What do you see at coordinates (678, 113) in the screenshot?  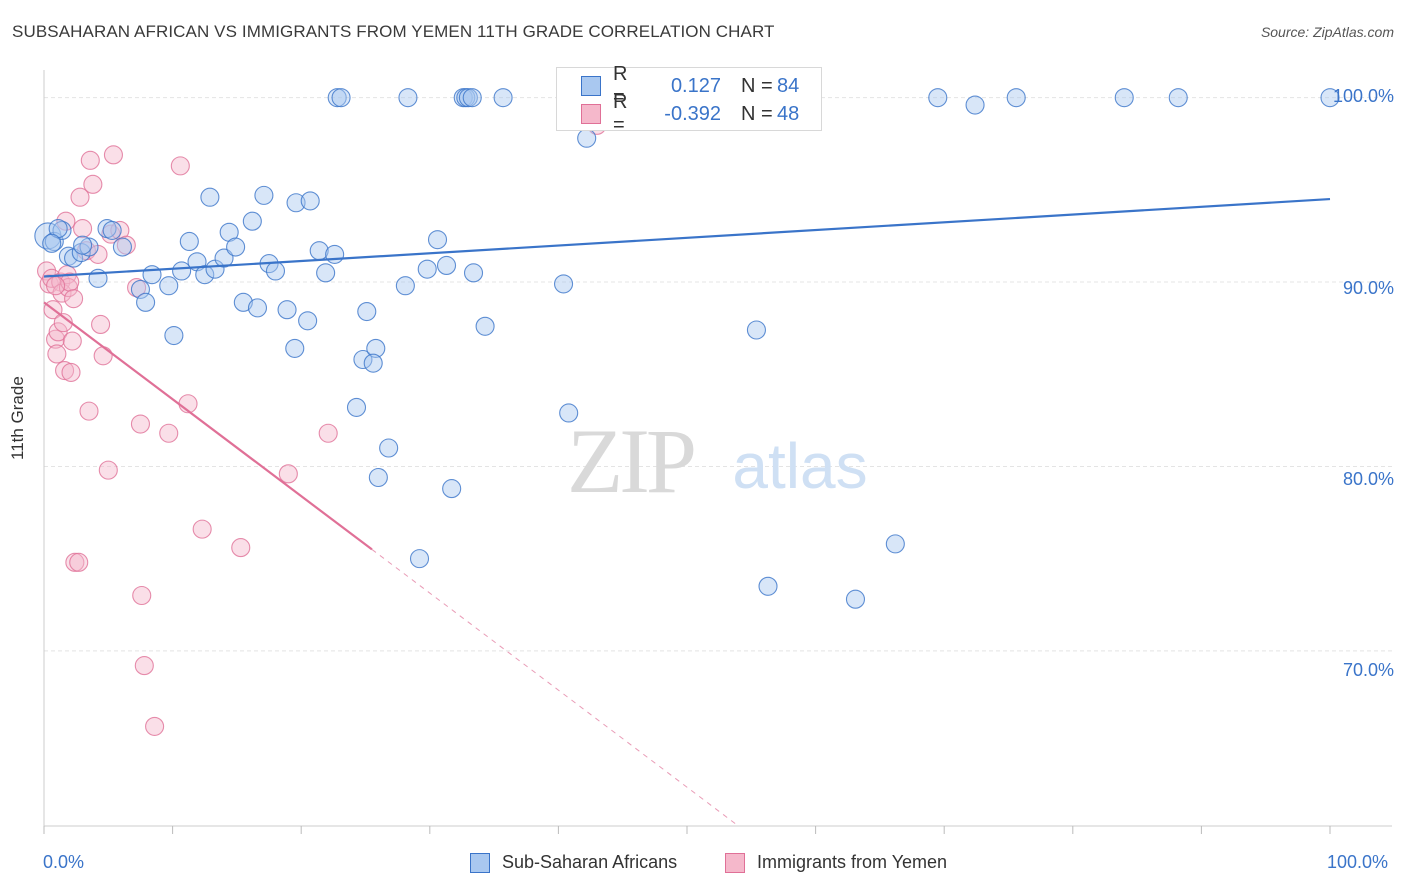 I see `stats-row-yemen: R = -0.392 N = 48` at bounding box center [678, 113].